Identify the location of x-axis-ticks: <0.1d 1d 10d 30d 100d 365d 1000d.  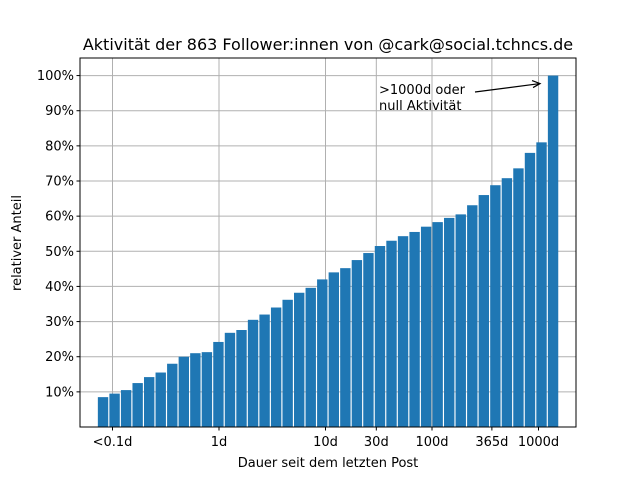
(326, 438).